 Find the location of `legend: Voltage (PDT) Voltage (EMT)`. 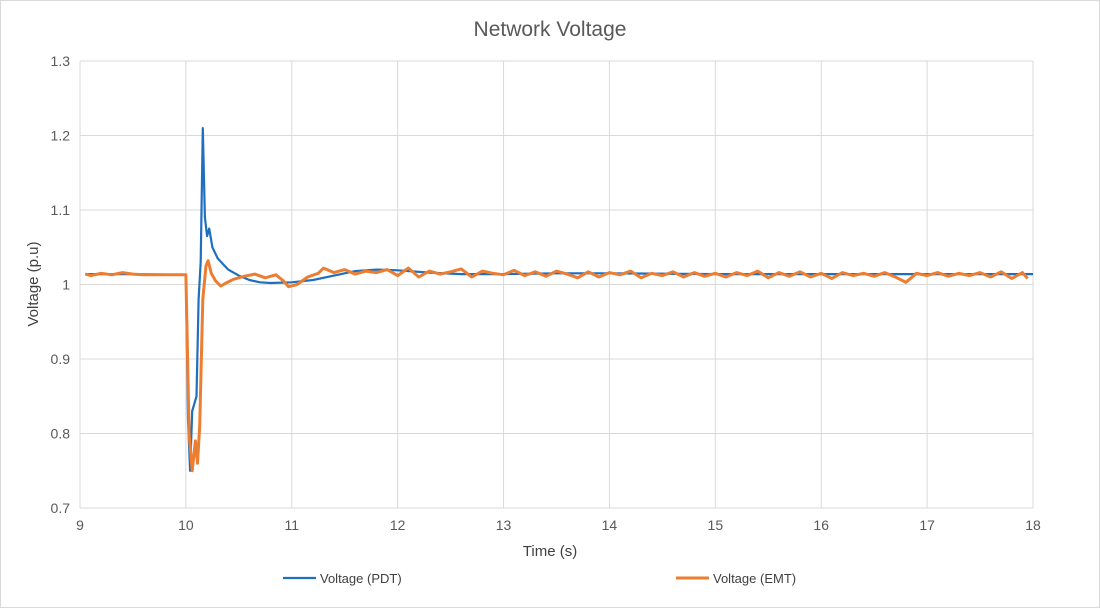

legend: Voltage (PDT) Voltage (EMT) is located at coordinates (539, 578).